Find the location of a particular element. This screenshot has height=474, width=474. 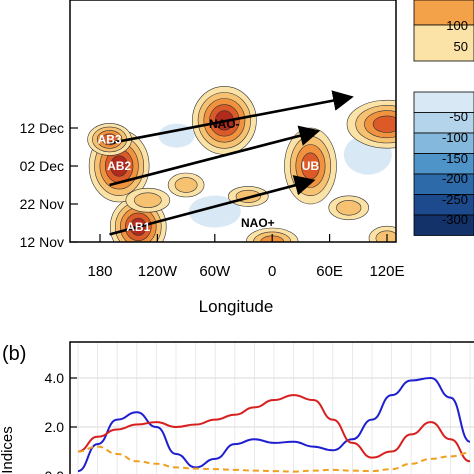

y-tick-label: 12 Nov is located at coordinates (42, 242).